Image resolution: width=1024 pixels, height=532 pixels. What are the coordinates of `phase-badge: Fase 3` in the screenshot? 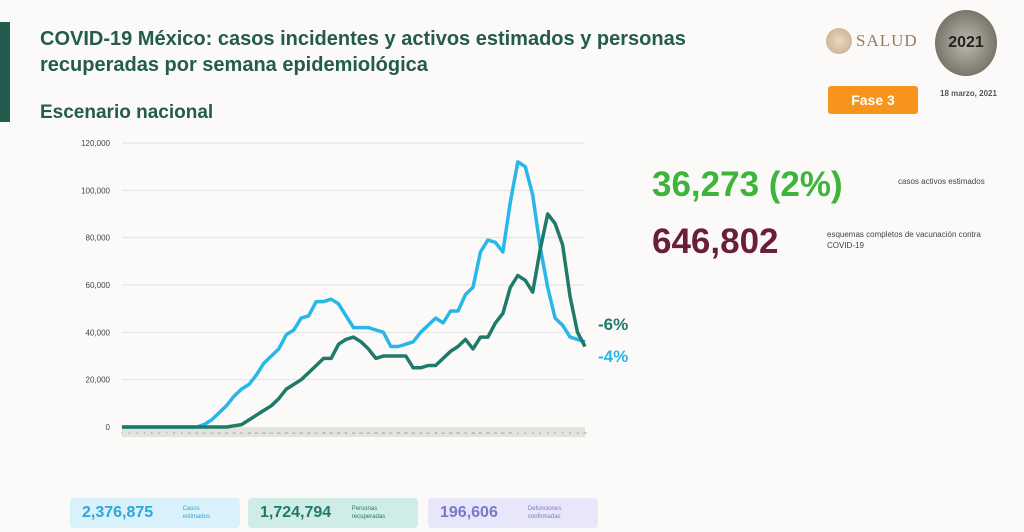 It's located at (873, 100).